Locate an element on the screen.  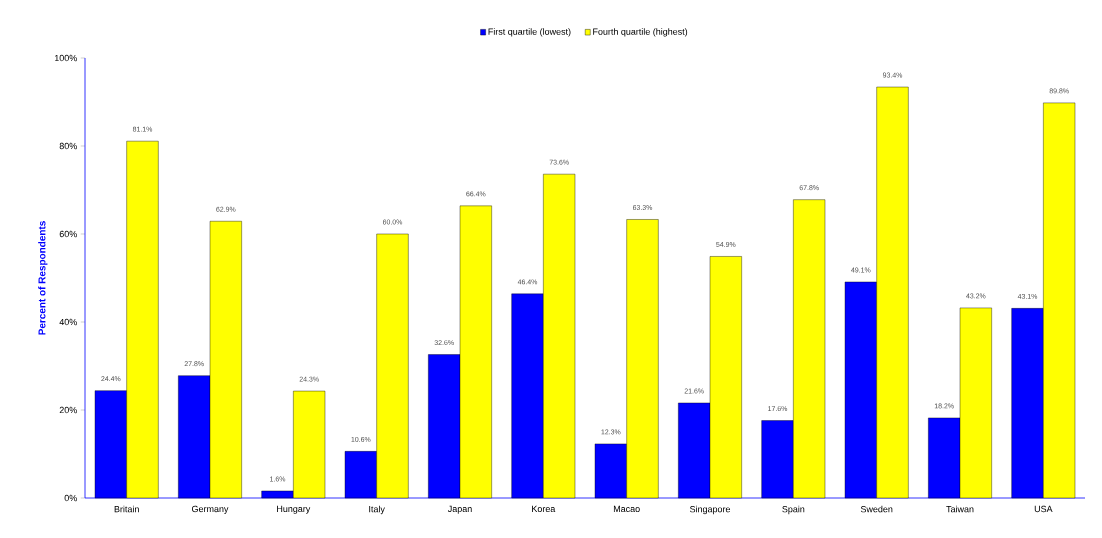
x-tick-label: Taiwan is located at coordinates (960, 509).